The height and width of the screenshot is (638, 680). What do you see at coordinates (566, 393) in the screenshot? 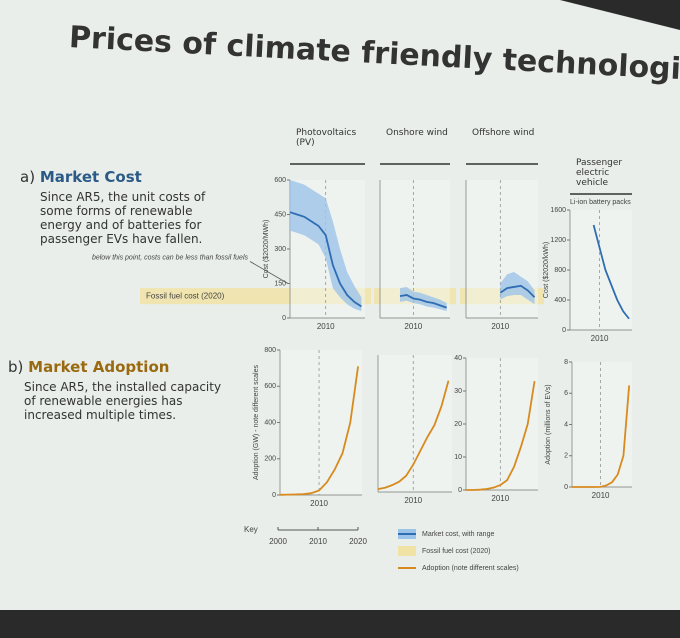
I see `y-tick-label: 6` at bounding box center [566, 393].